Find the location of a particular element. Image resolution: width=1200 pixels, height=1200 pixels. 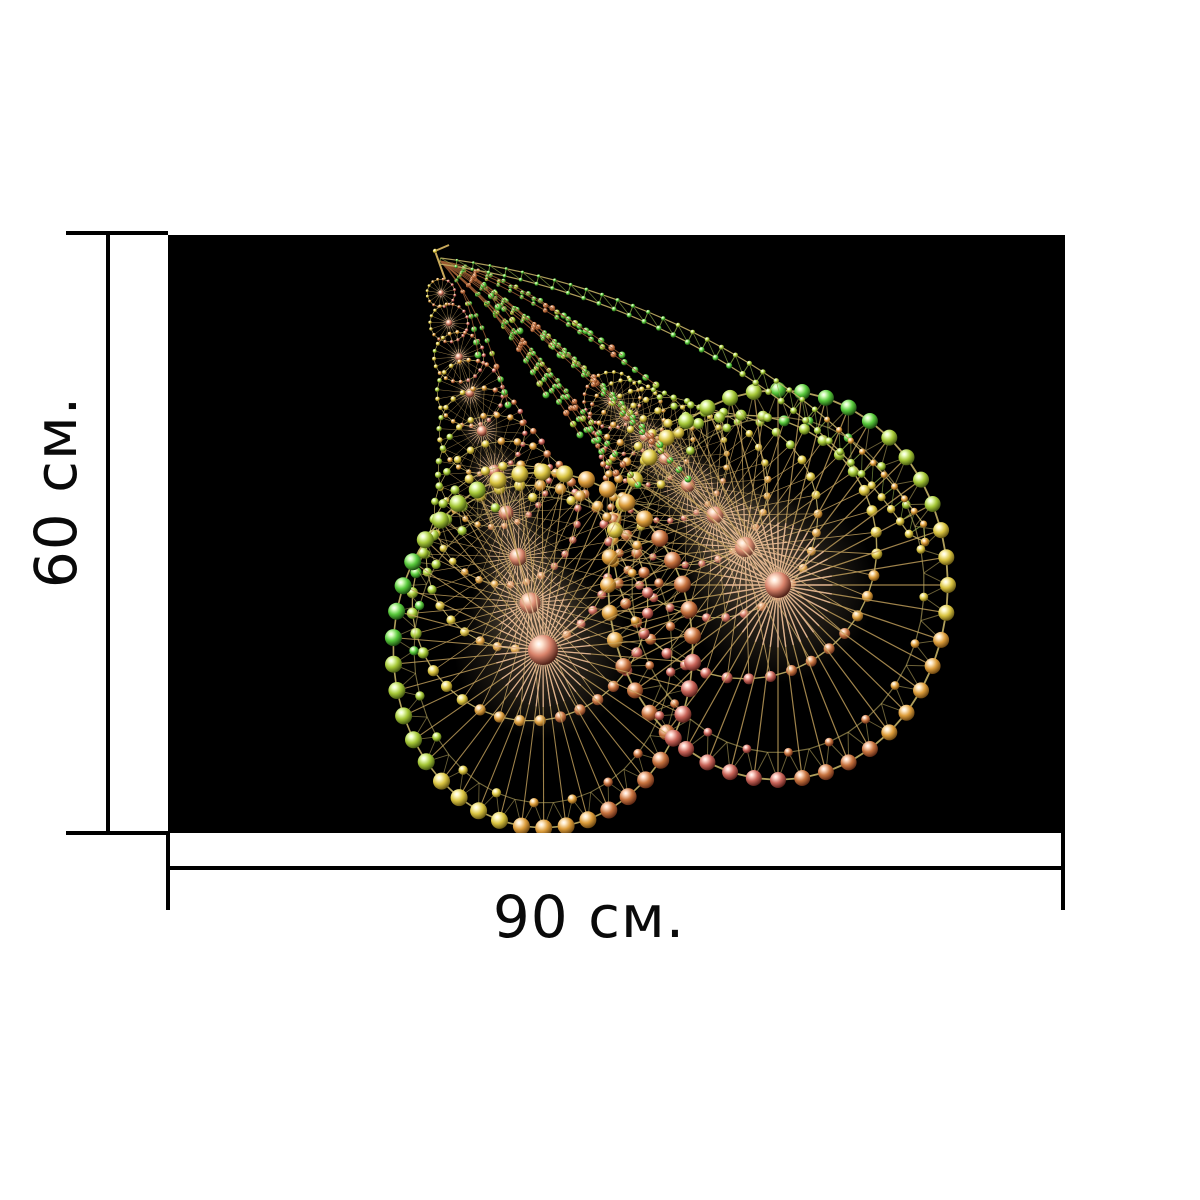

height-dimension-tick-bottom is located at coordinates (117, 833).